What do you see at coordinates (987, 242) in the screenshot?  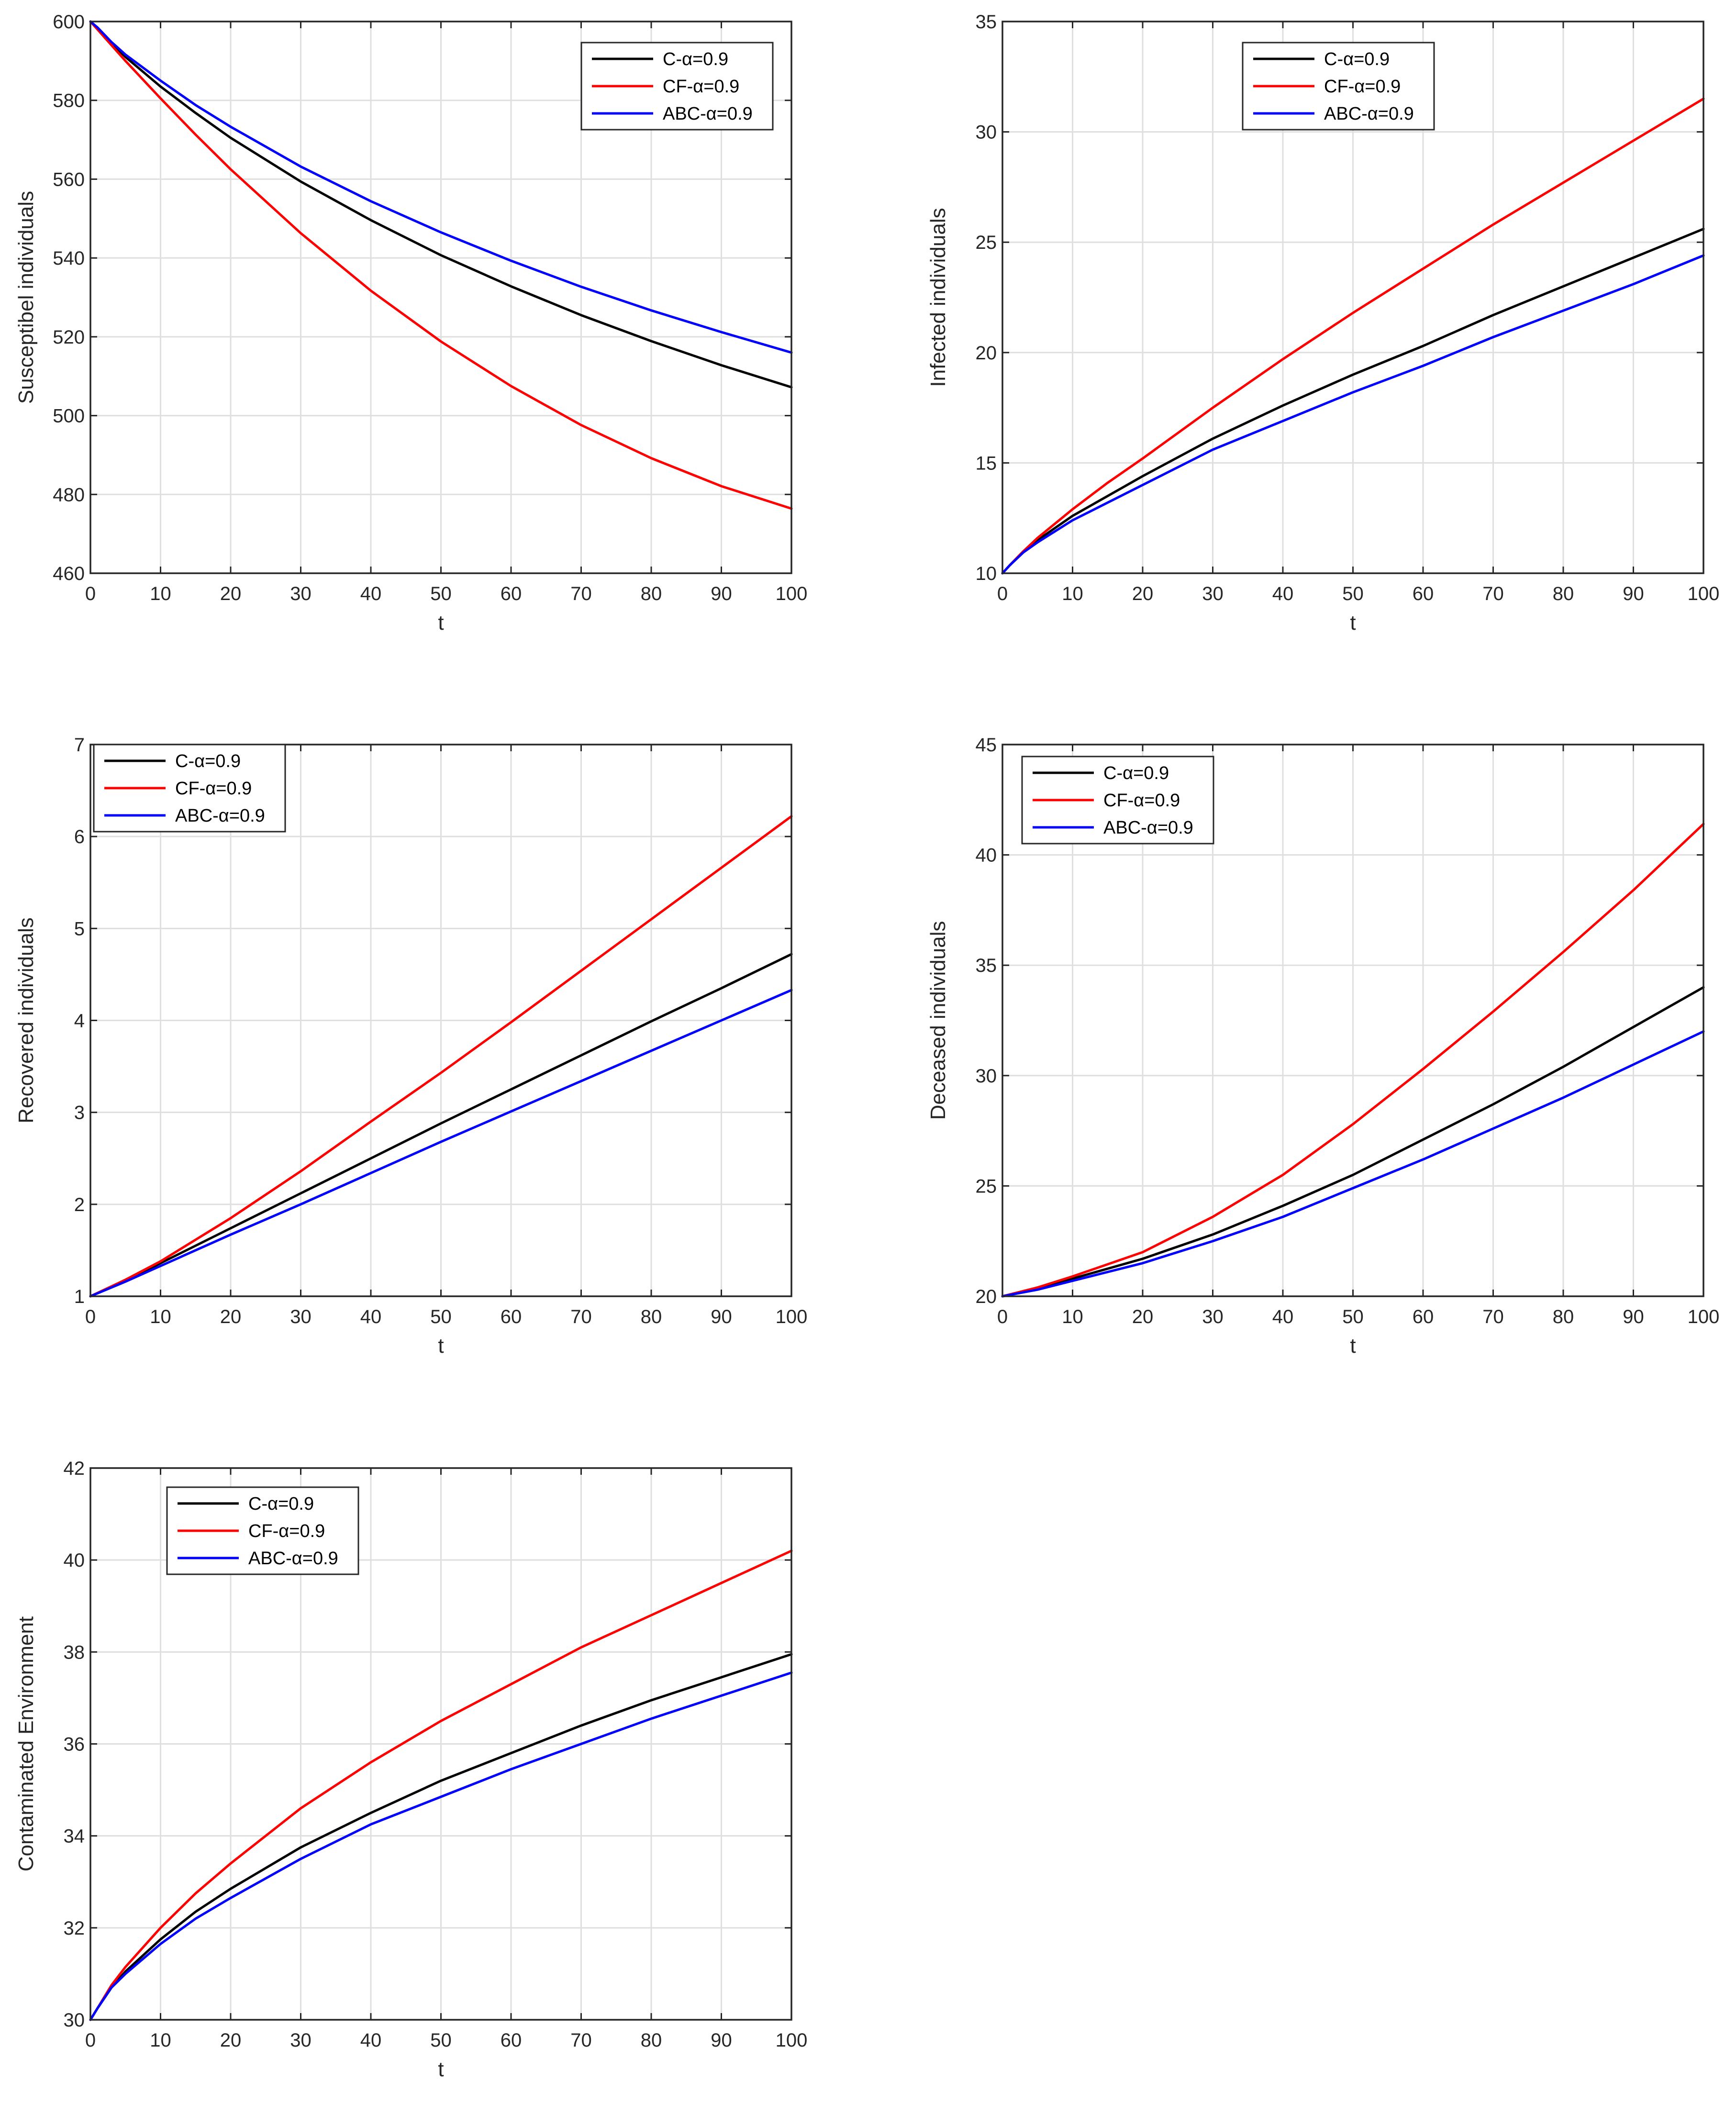 I see `y-tick-label: 25` at bounding box center [987, 242].